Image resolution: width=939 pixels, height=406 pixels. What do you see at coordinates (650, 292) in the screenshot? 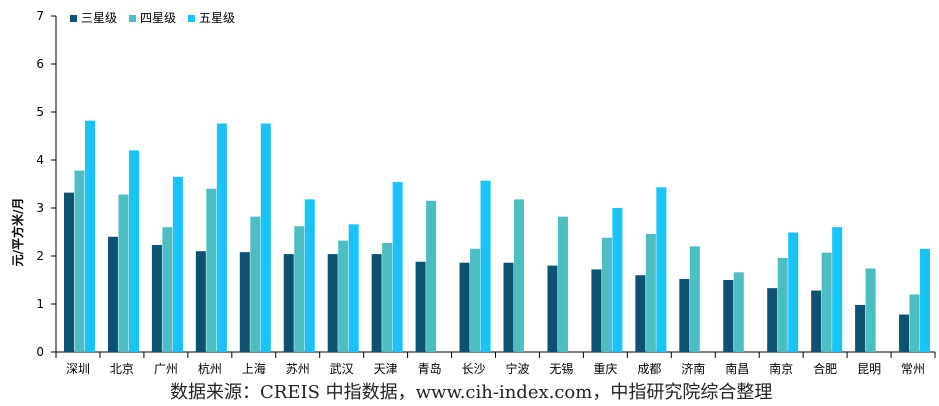
I see `bar-四星级-成都` at bounding box center [650, 292].